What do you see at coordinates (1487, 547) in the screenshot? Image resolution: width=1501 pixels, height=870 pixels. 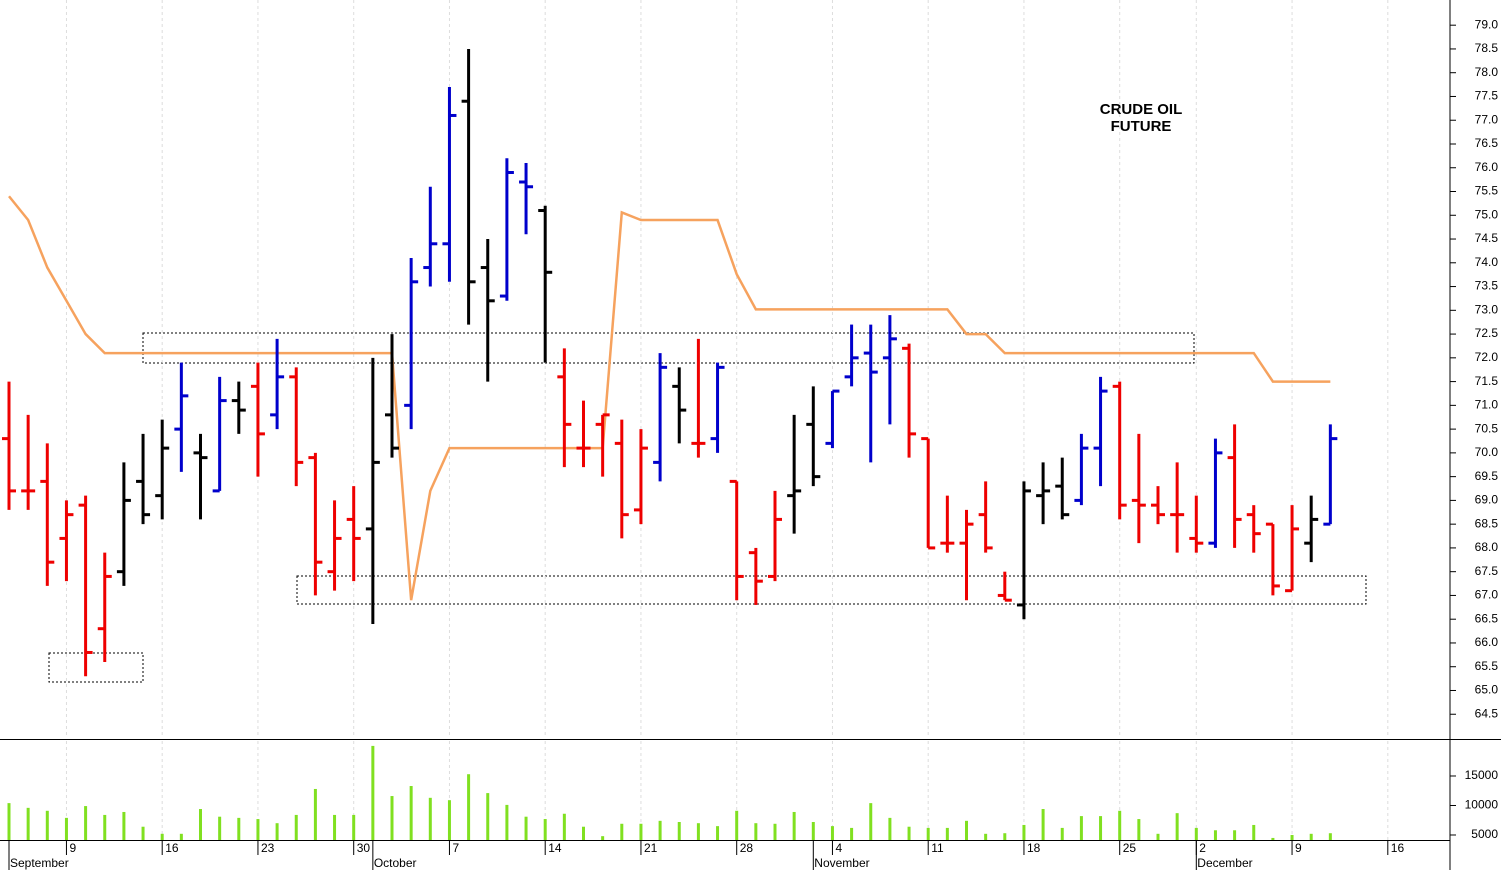 I see `y-tick-label: 68.0` at bounding box center [1487, 547].